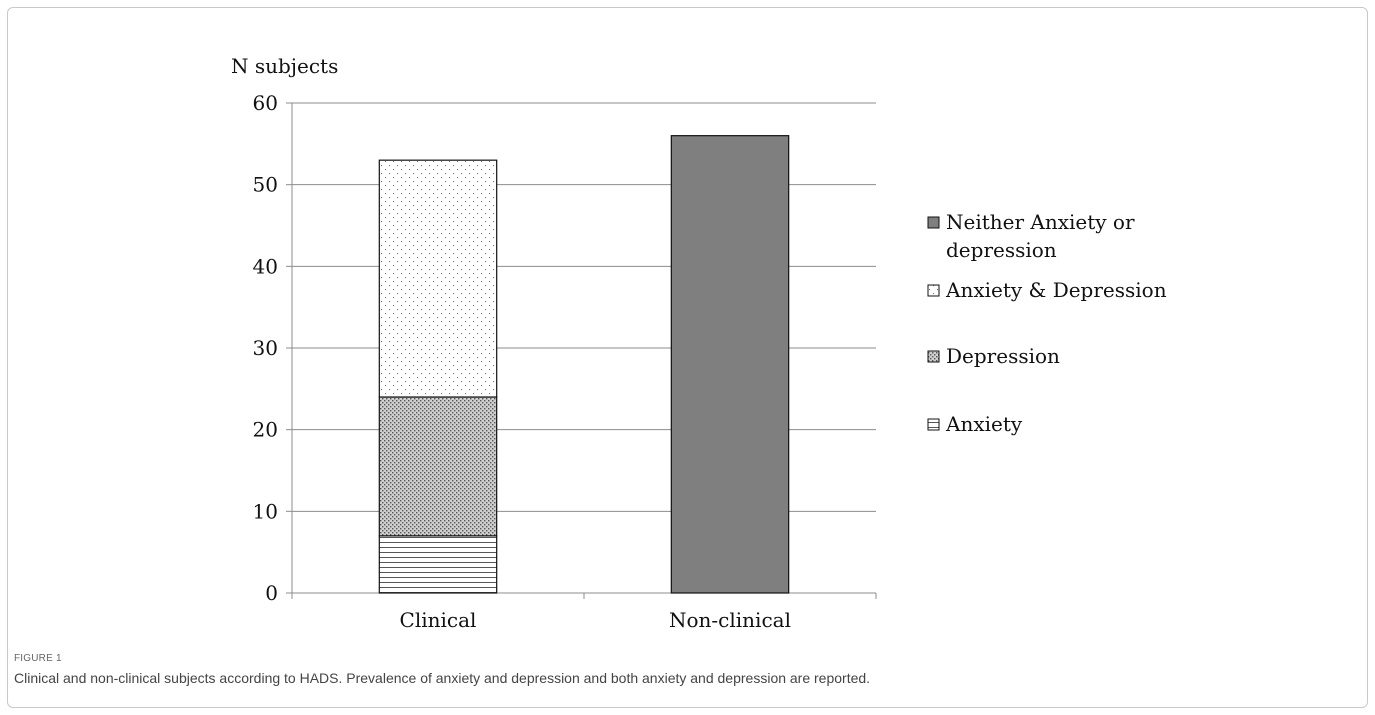 The width and height of the screenshot is (1375, 715). Describe the element at coordinates (933, 424) in the screenshot. I see `legend-swatch-anxiety` at that location.